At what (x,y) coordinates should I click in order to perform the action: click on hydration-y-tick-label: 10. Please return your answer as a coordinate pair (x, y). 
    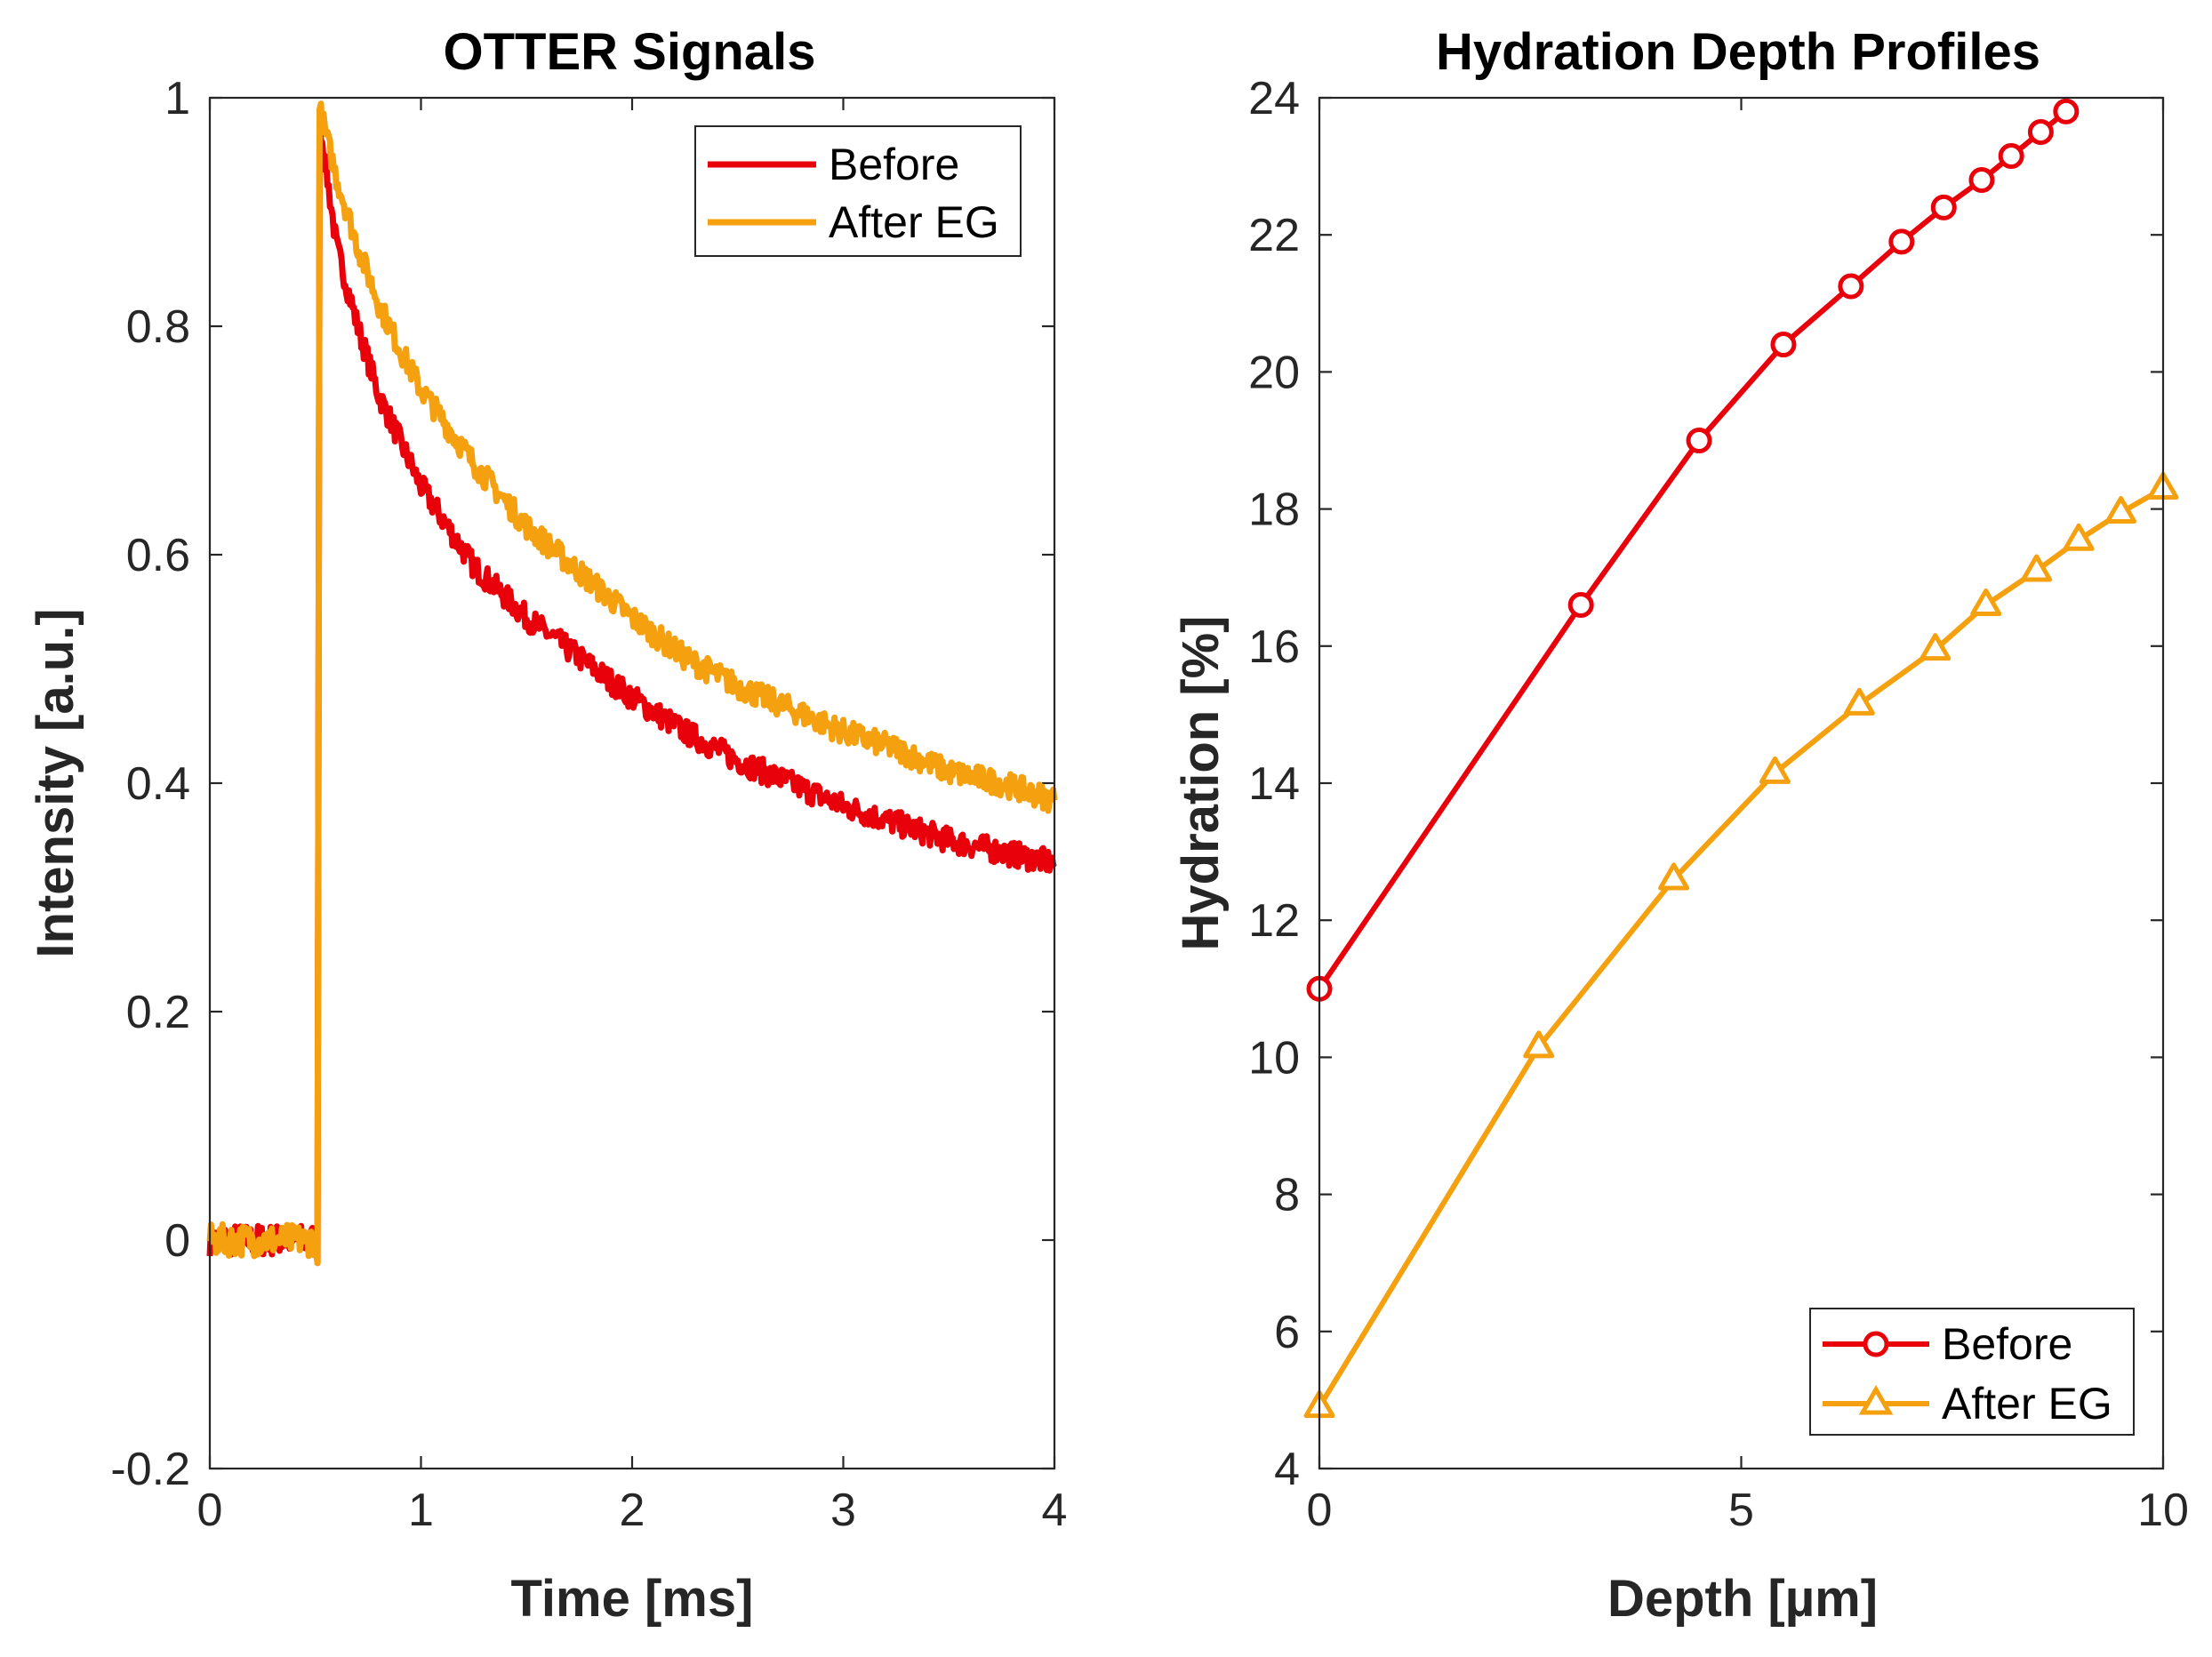
    Looking at the image, I should click on (1274, 1058).